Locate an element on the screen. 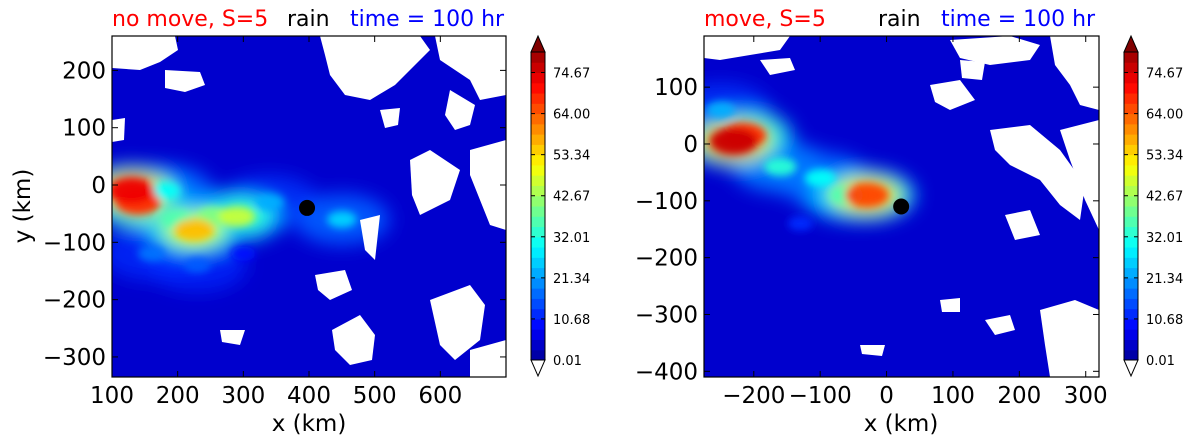  colorbar-tick-label: 64.00 is located at coordinates (571, 115).